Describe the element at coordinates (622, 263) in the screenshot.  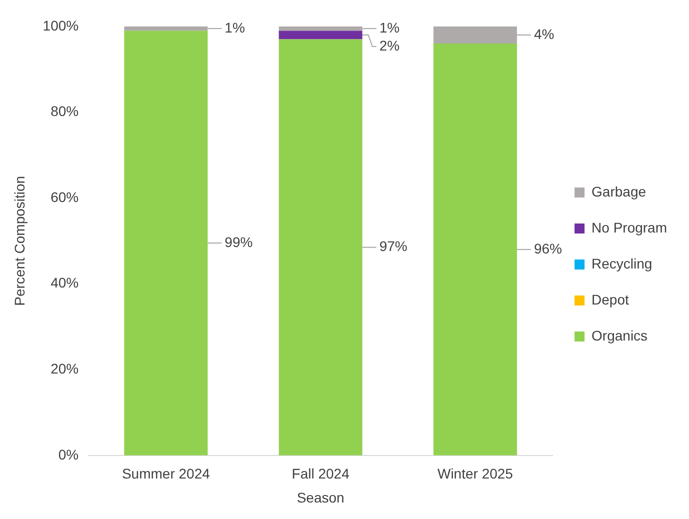
I see `legend-label: Recycling` at that location.